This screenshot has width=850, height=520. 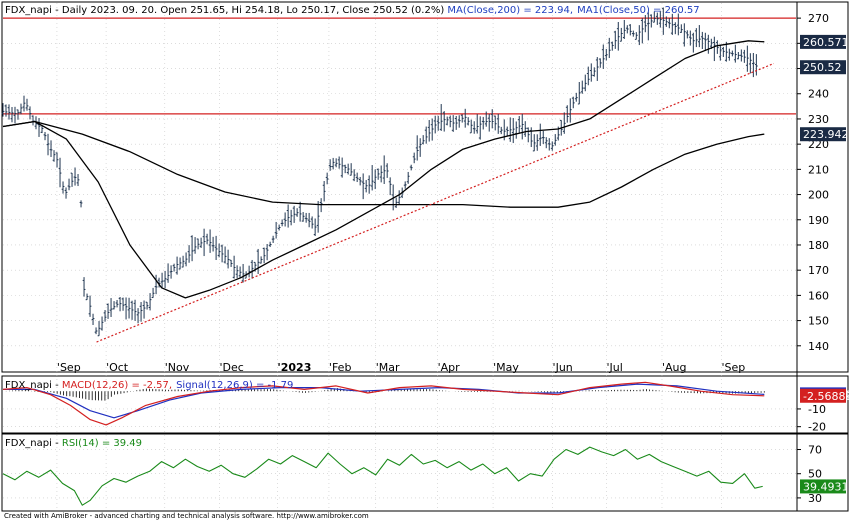 I want to click on price-title-ma50: MA1(Close,50) = 260.57, so click(x=638, y=10).